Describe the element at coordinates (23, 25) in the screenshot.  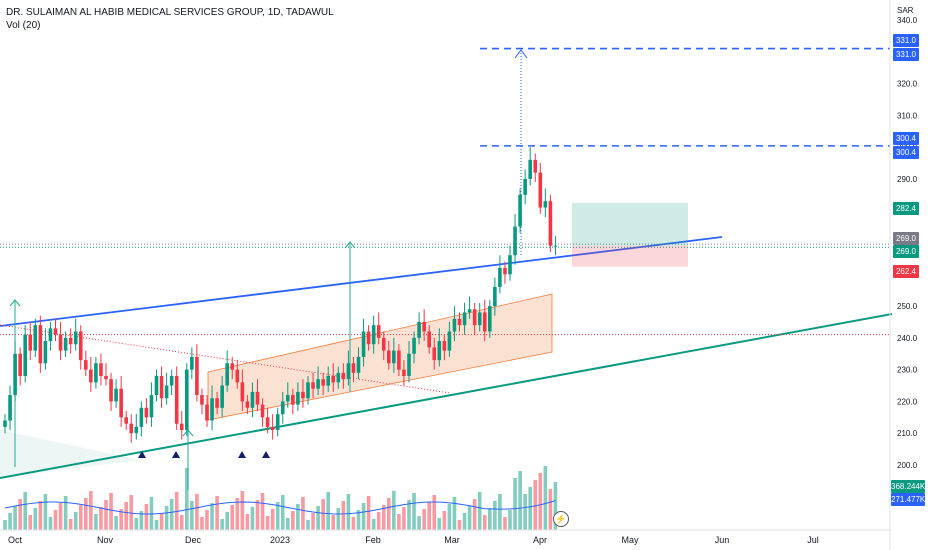
I see `volume-indicator-label: Vol (20)` at that location.